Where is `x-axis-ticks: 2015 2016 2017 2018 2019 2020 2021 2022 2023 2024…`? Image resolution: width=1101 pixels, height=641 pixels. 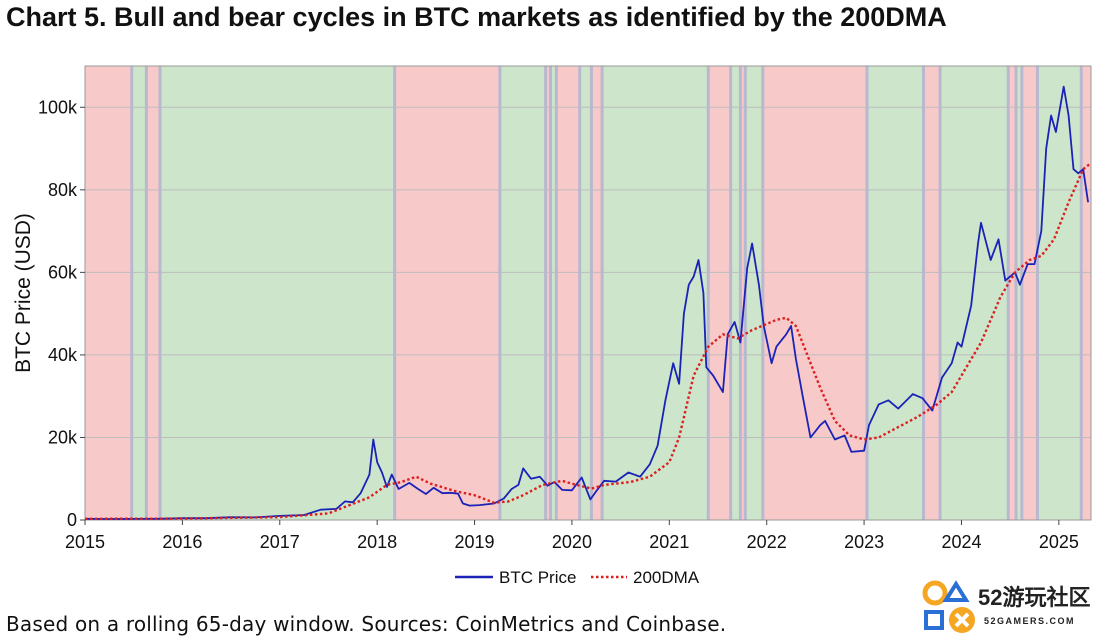 x-axis-ticks: 2015 2016 2017 2018 2019 2020 2021 2022 2023 2024… is located at coordinates (572, 536).